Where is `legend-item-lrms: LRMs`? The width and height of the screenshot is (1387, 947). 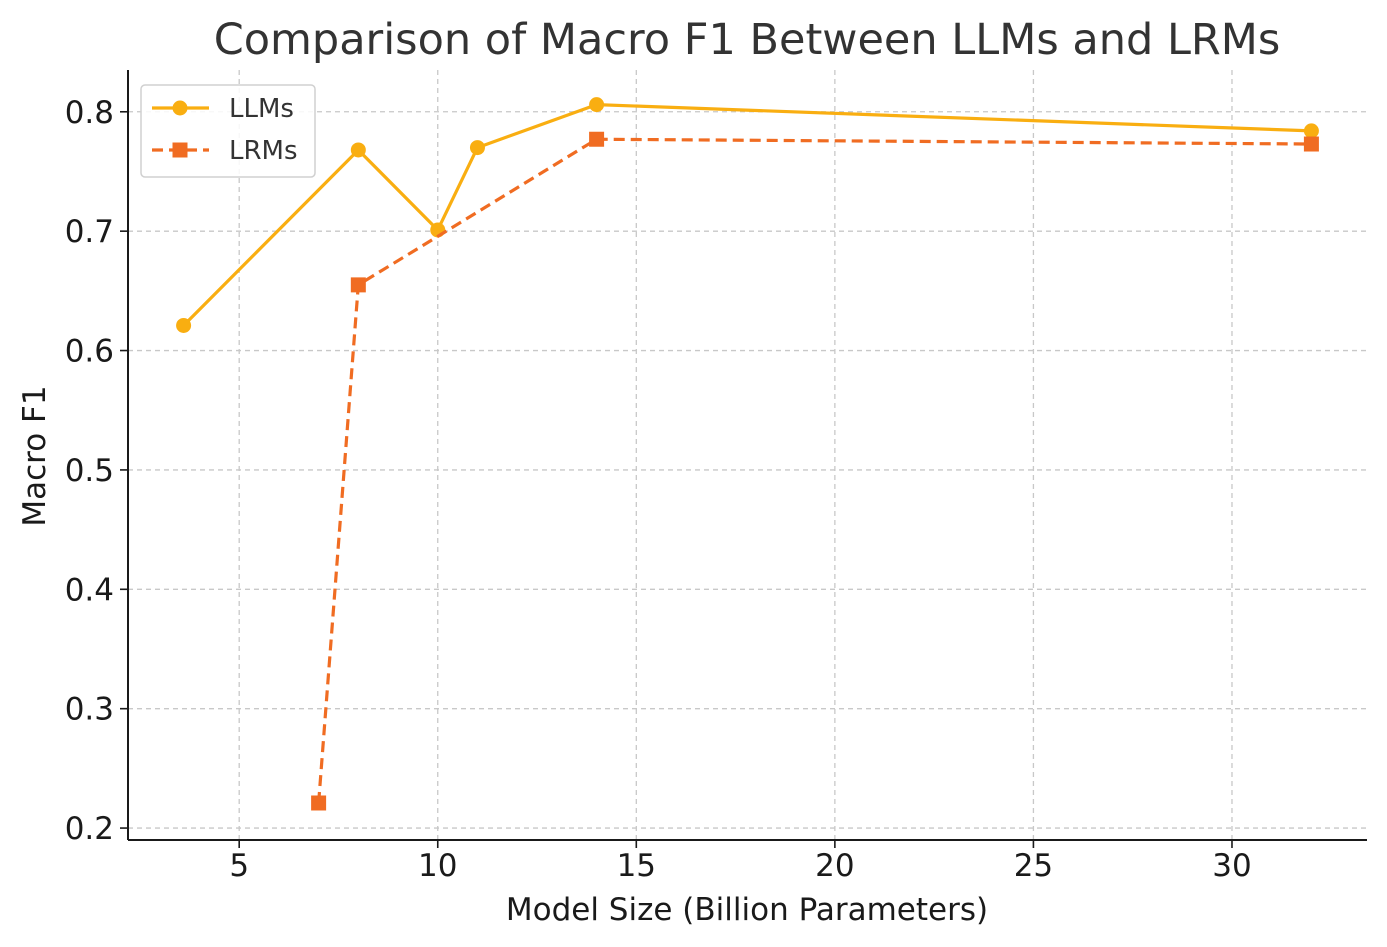
legend-item-lrms: LRMs is located at coordinates (225, 151).